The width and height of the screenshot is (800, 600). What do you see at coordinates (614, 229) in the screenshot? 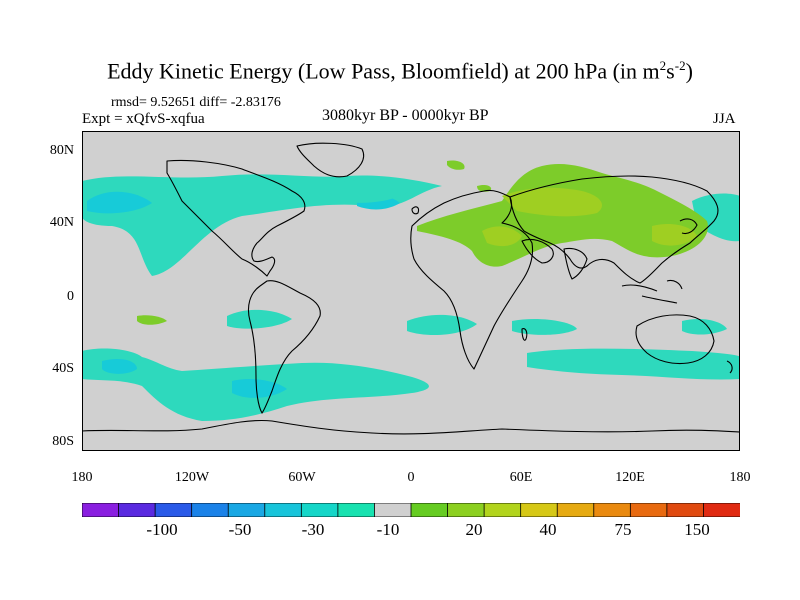
I see `coastline-asia` at bounding box center [614, 229].